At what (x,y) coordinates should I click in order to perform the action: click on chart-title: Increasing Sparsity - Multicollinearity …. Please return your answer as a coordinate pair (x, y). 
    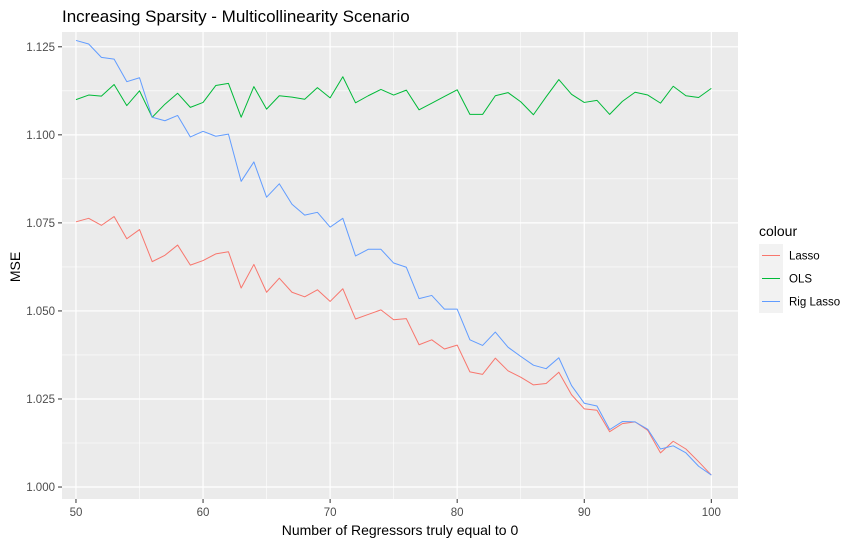
    Looking at the image, I should click on (236, 16).